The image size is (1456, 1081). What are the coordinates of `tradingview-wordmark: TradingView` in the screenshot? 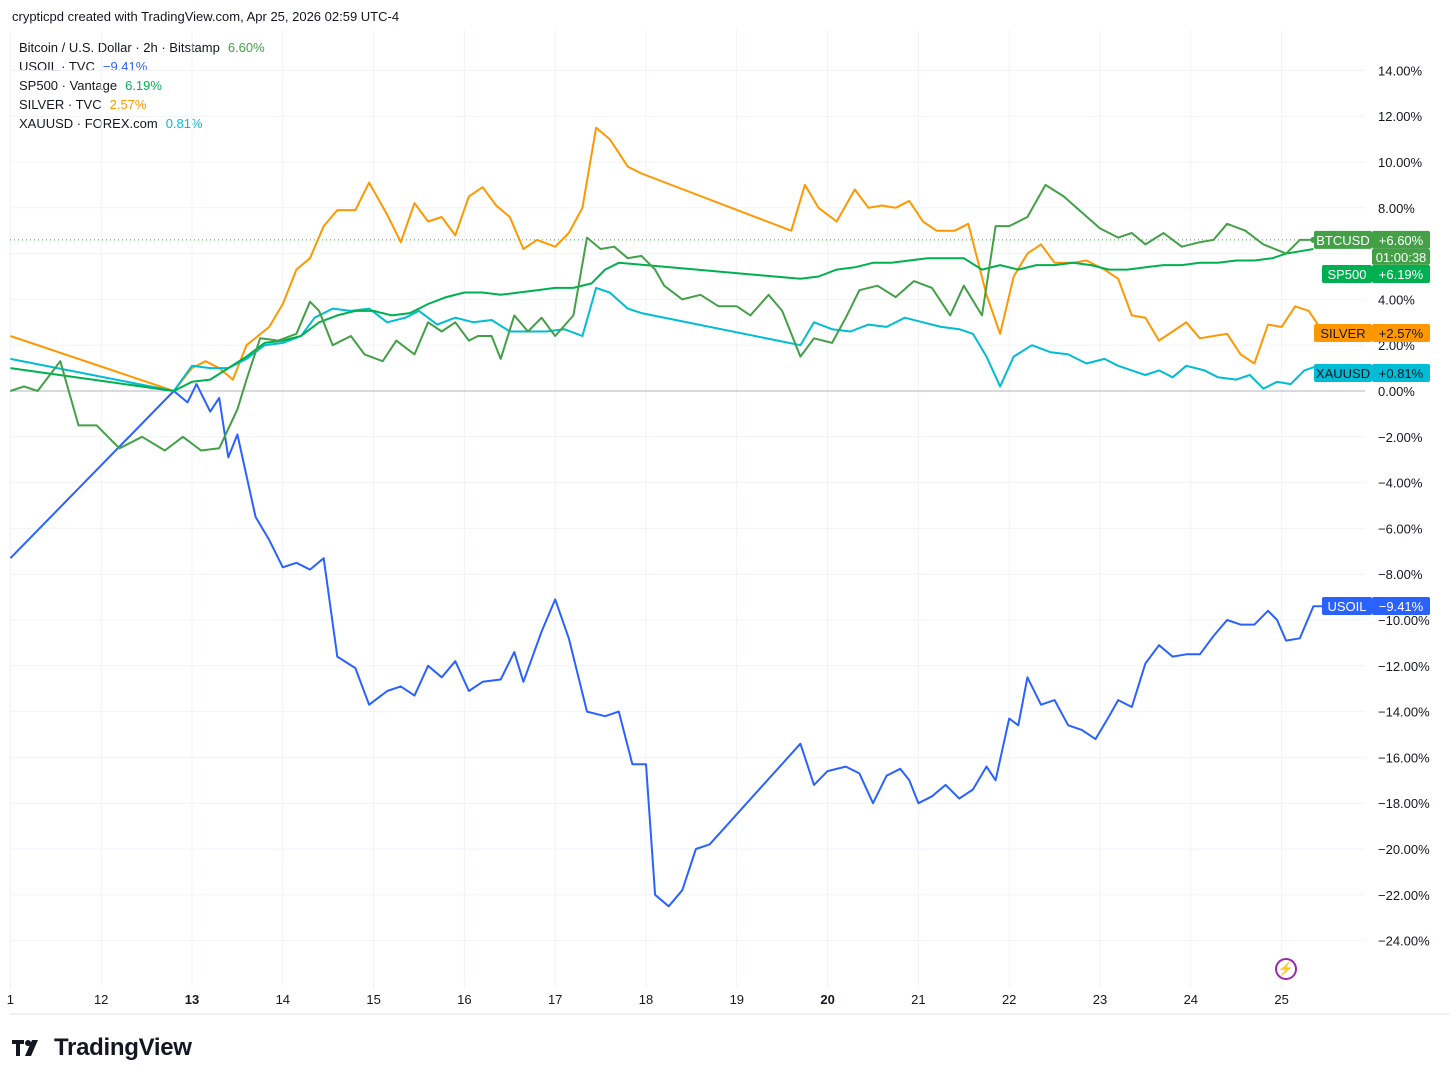 It's located at (123, 1047).